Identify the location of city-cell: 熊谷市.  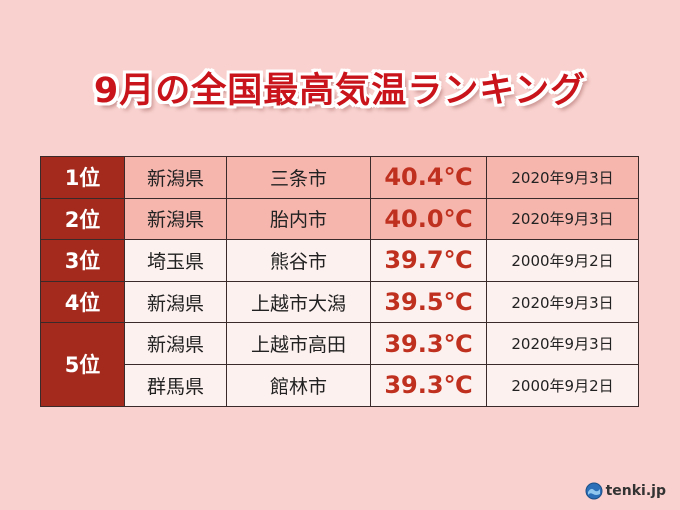
(298, 260).